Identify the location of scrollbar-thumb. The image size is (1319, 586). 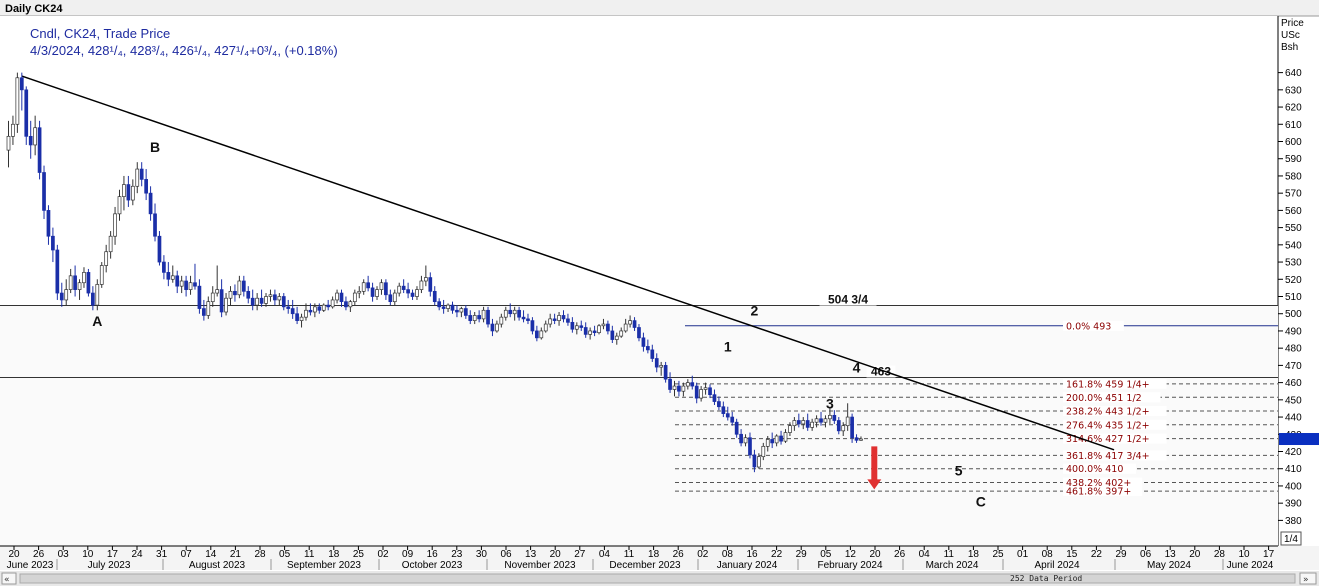
(657, 578).